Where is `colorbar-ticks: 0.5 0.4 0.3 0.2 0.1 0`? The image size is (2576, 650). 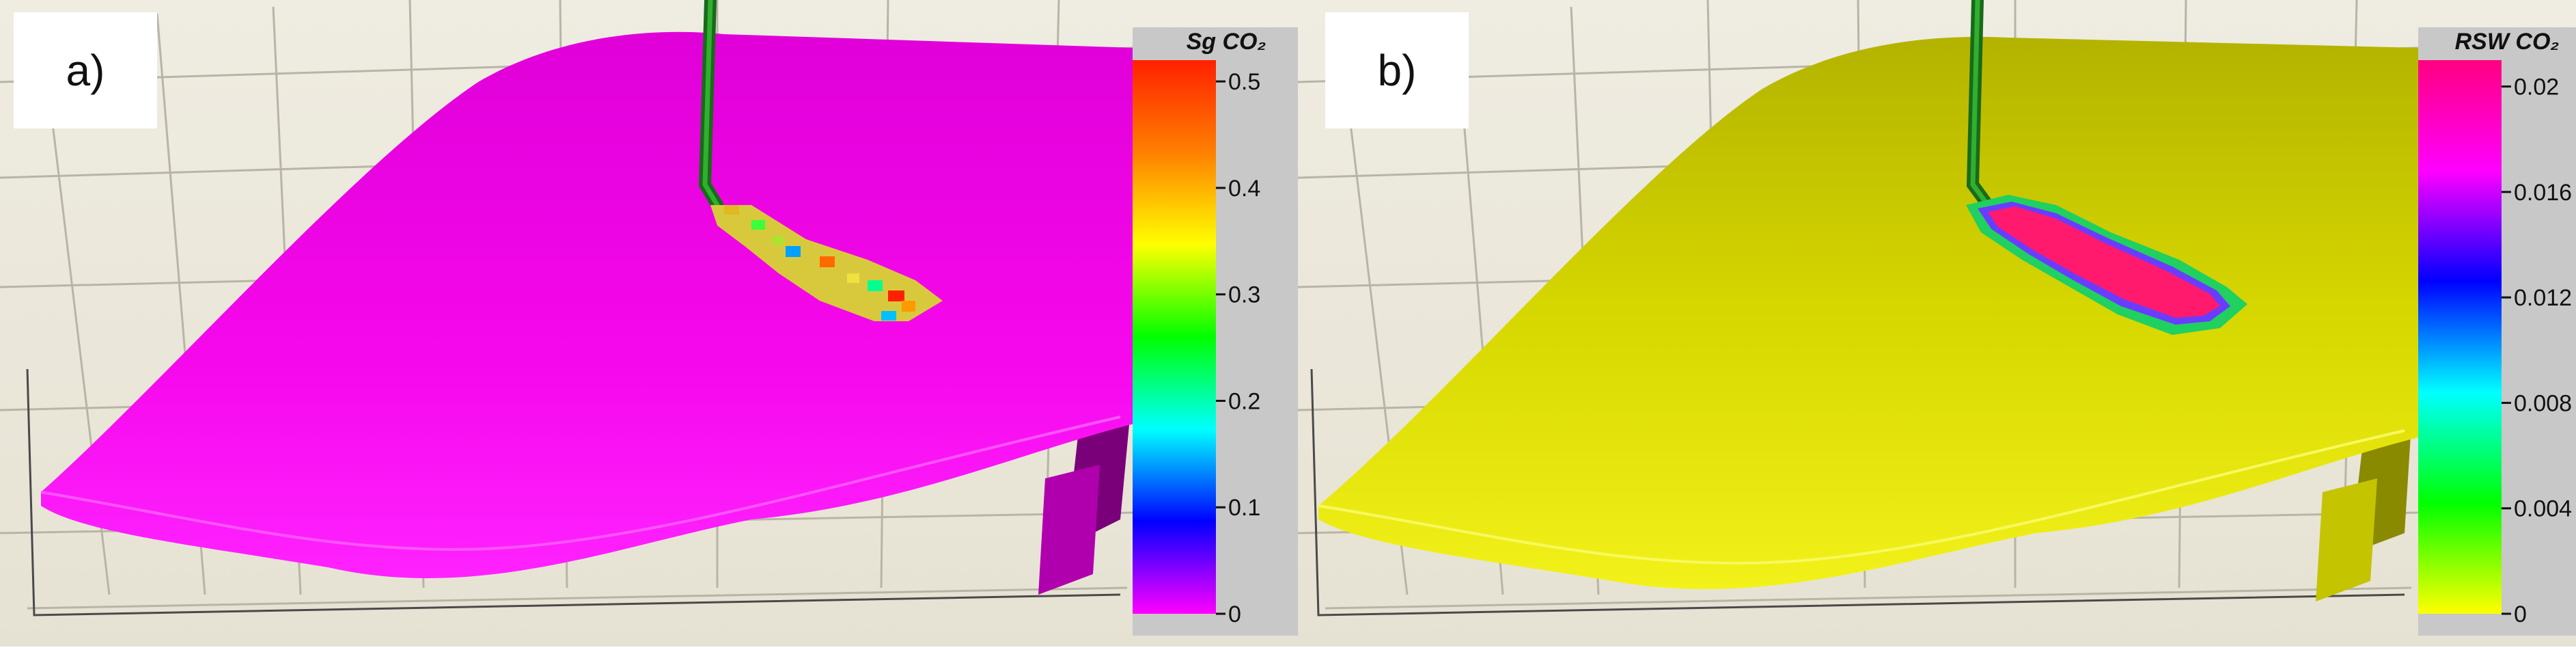 colorbar-ticks: 0.5 0.4 0.3 0.2 0.1 0 is located at coordinates (1238, 348).